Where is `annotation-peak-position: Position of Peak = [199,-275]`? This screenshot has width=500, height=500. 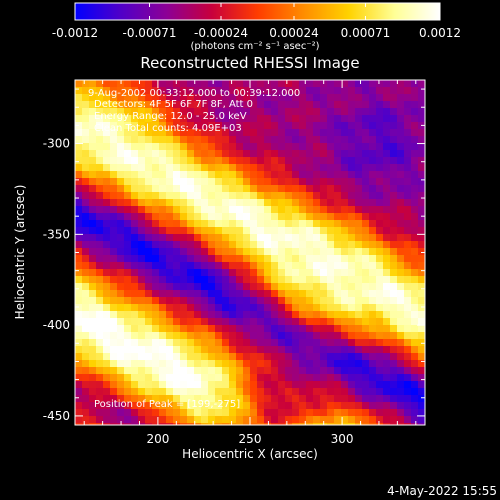
annotation-peak-position: Position of Peak = [199,-275] is located at coordinates (167, 404).